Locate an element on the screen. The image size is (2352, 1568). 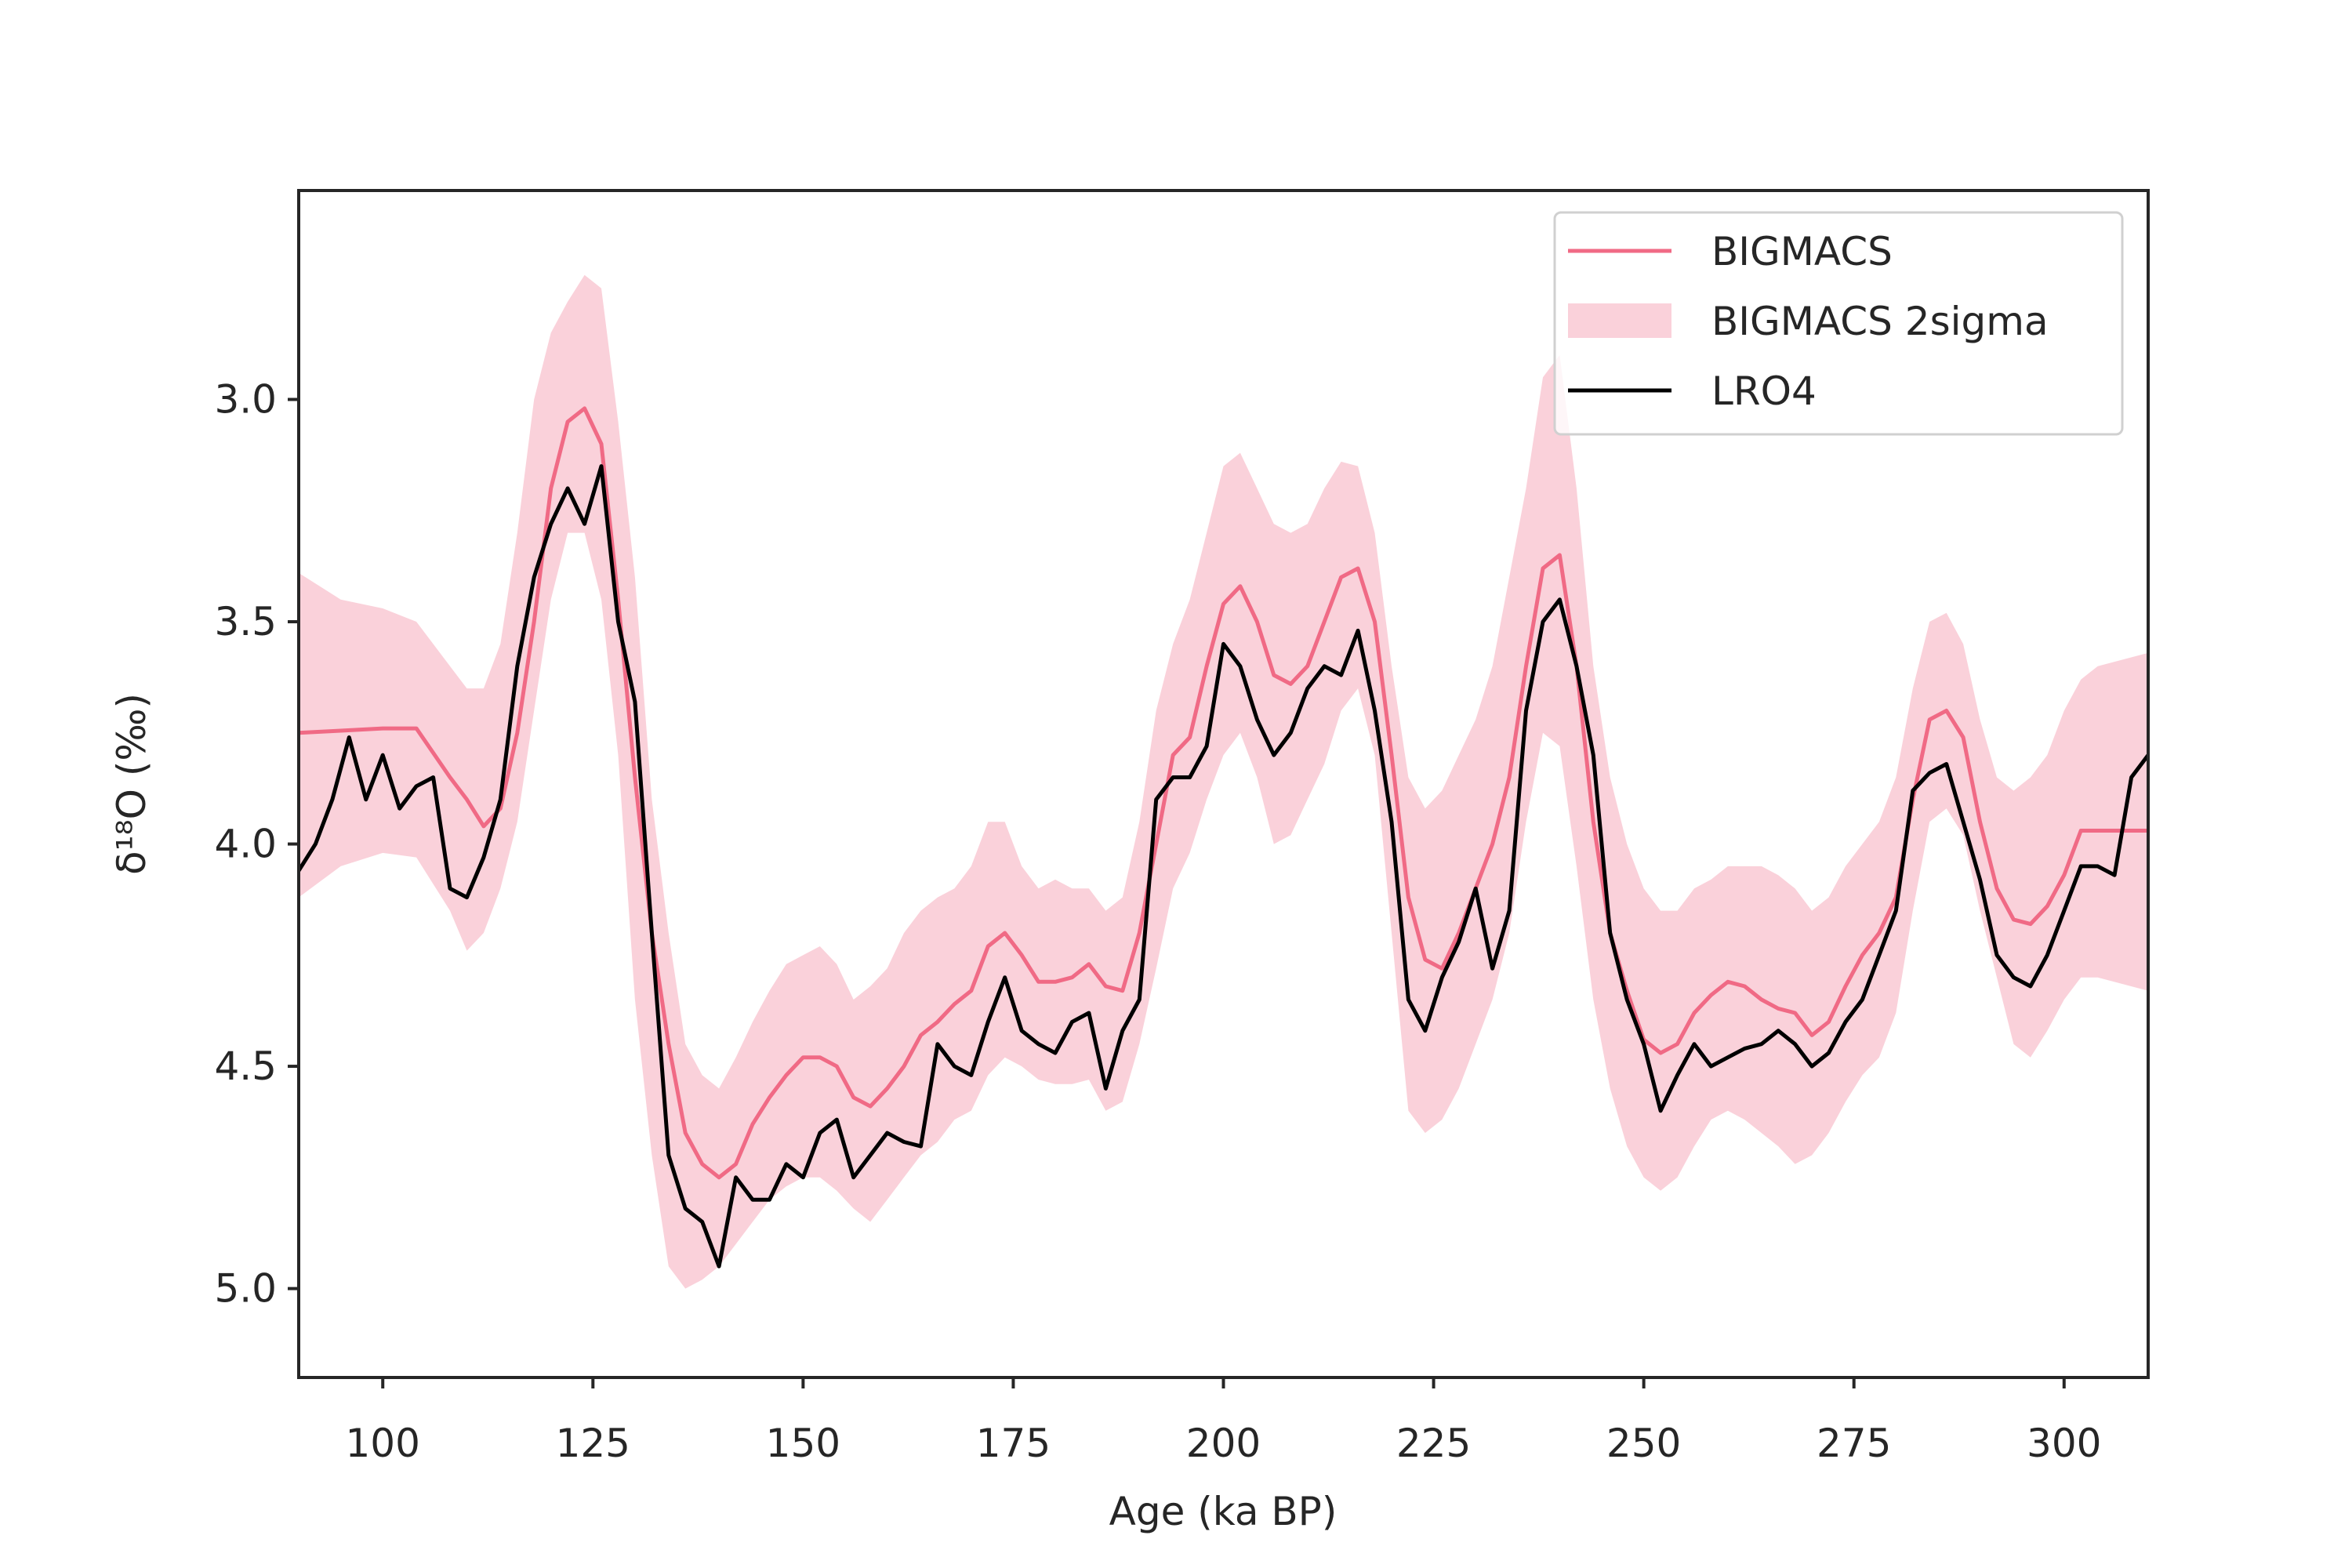
x-tick-label: 300 is located at coordinates (2064, 1443).